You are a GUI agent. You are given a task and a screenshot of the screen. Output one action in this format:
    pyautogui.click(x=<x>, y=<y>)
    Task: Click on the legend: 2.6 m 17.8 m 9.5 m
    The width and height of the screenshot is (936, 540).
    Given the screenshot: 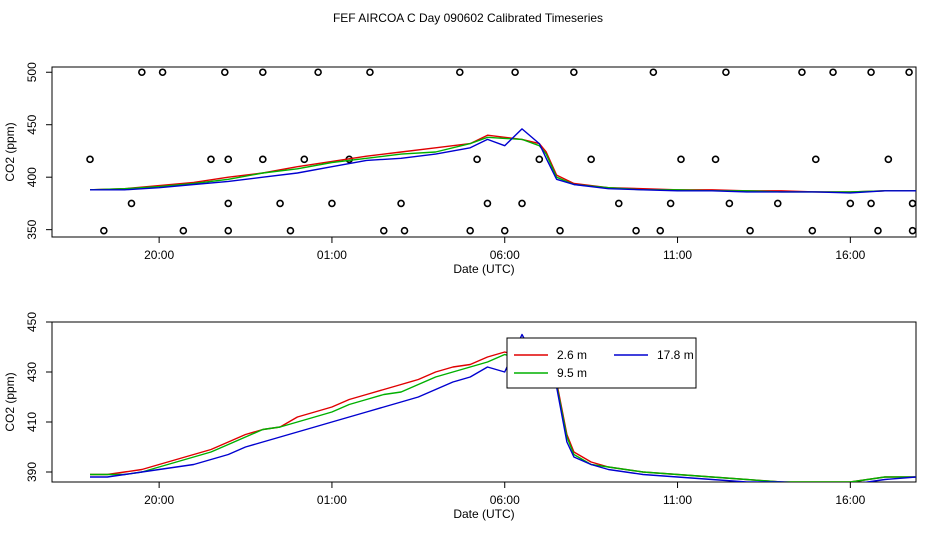 What is the action you would take?
    pyautogui.click(x=601, y=363)
    